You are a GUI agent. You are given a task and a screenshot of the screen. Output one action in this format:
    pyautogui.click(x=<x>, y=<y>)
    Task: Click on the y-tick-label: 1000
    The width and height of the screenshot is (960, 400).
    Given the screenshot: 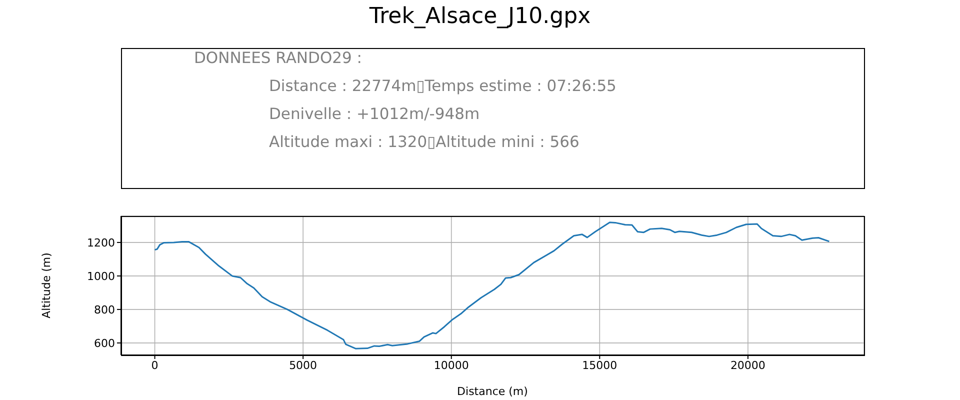 What is the action you would take?
    pyautogui.click(x=101, y=276)
    